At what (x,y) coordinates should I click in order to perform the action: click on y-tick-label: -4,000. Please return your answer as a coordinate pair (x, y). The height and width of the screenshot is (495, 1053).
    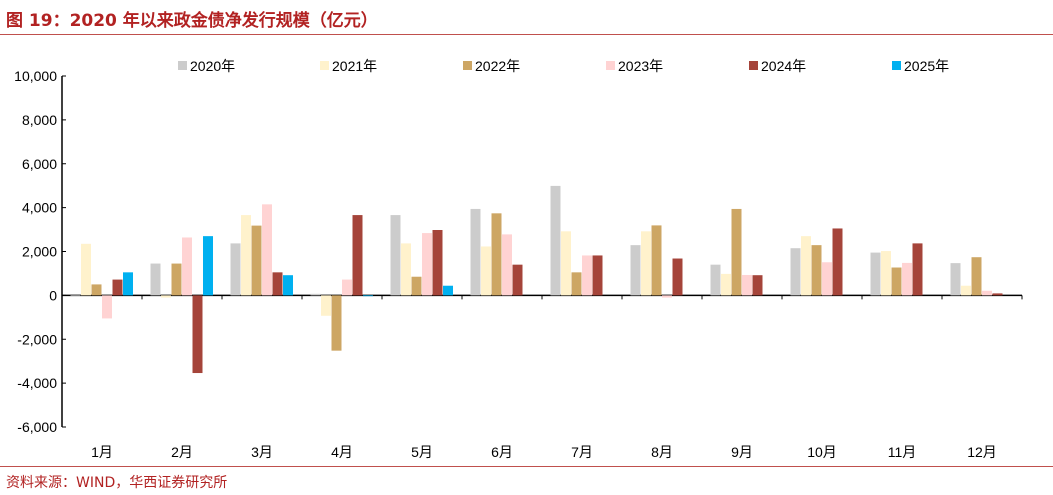
    Looking at the image, I should click on (37, 383).